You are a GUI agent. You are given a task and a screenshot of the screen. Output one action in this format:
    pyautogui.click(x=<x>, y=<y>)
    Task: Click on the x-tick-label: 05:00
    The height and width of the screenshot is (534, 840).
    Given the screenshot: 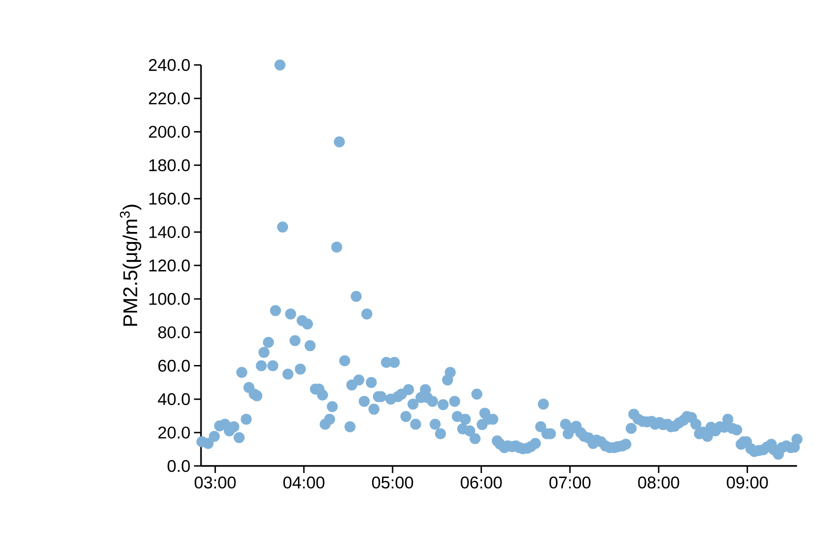 What is the action you would take?
    pyautogui.click(x=393, y=482)
    